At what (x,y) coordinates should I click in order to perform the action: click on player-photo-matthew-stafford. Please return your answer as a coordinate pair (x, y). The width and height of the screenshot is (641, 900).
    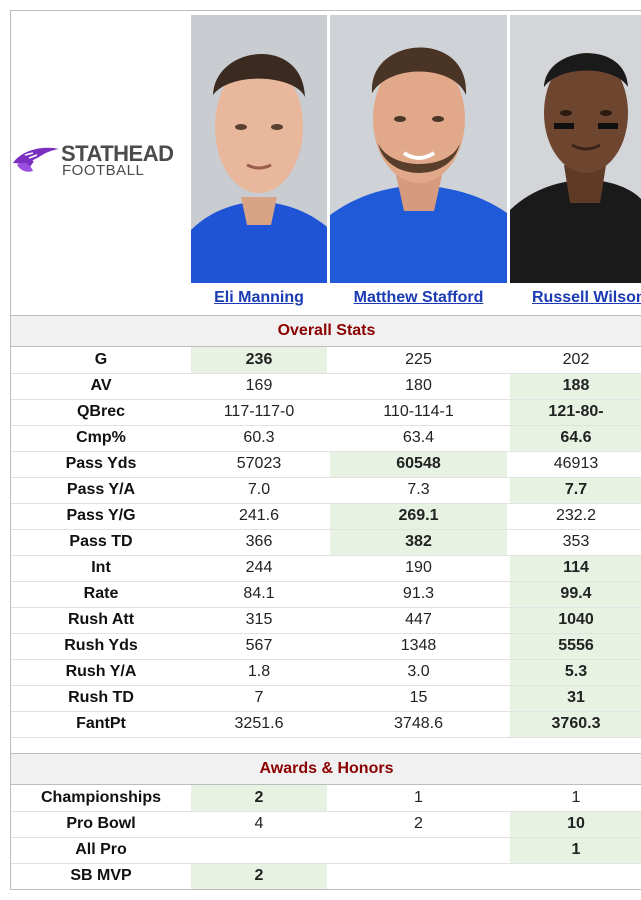
    Looking at the image, I should click on (418, 149).